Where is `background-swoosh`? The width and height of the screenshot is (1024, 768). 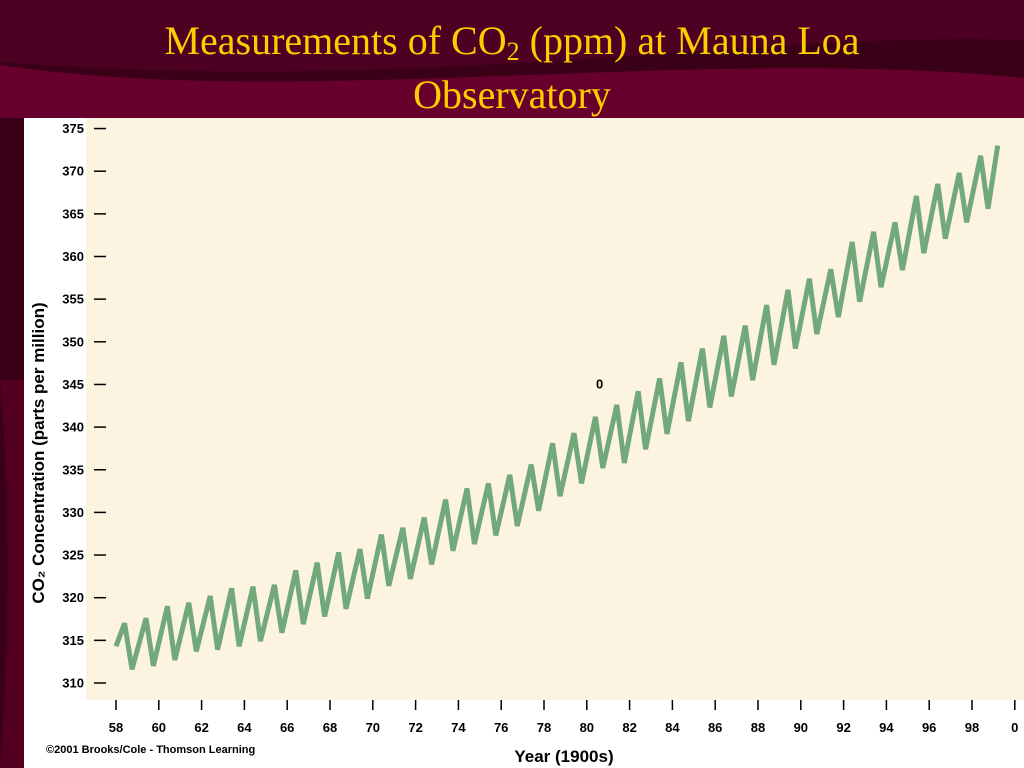
background-swoosh is located at coordinates (512, 36).